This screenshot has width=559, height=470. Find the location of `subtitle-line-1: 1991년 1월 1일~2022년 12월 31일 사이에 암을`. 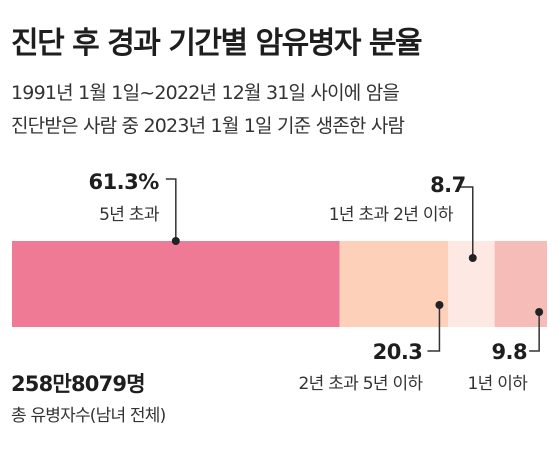

subtitle-line-1: 1991년 1월 1일~2022년 12월 31일 사이에 암을 is located at coordinates (205, 93).